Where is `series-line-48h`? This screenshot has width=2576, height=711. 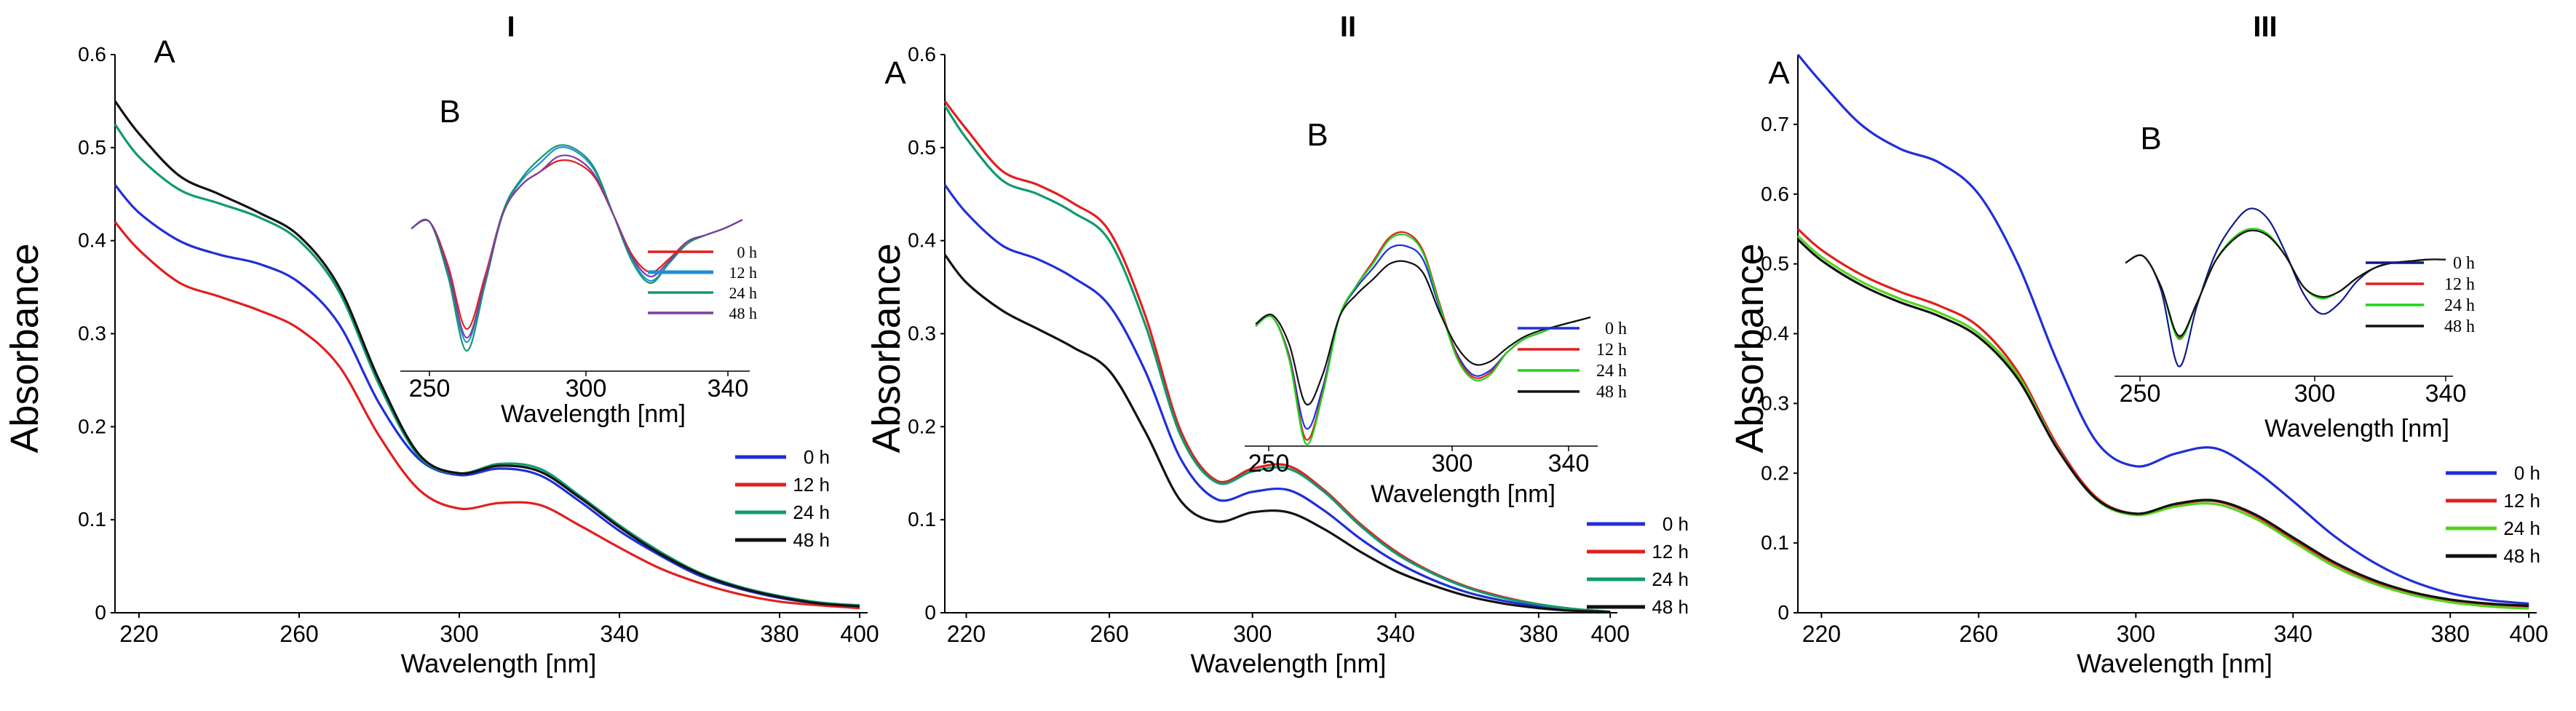
series-line-48h is located at coordinates (2162, 423).